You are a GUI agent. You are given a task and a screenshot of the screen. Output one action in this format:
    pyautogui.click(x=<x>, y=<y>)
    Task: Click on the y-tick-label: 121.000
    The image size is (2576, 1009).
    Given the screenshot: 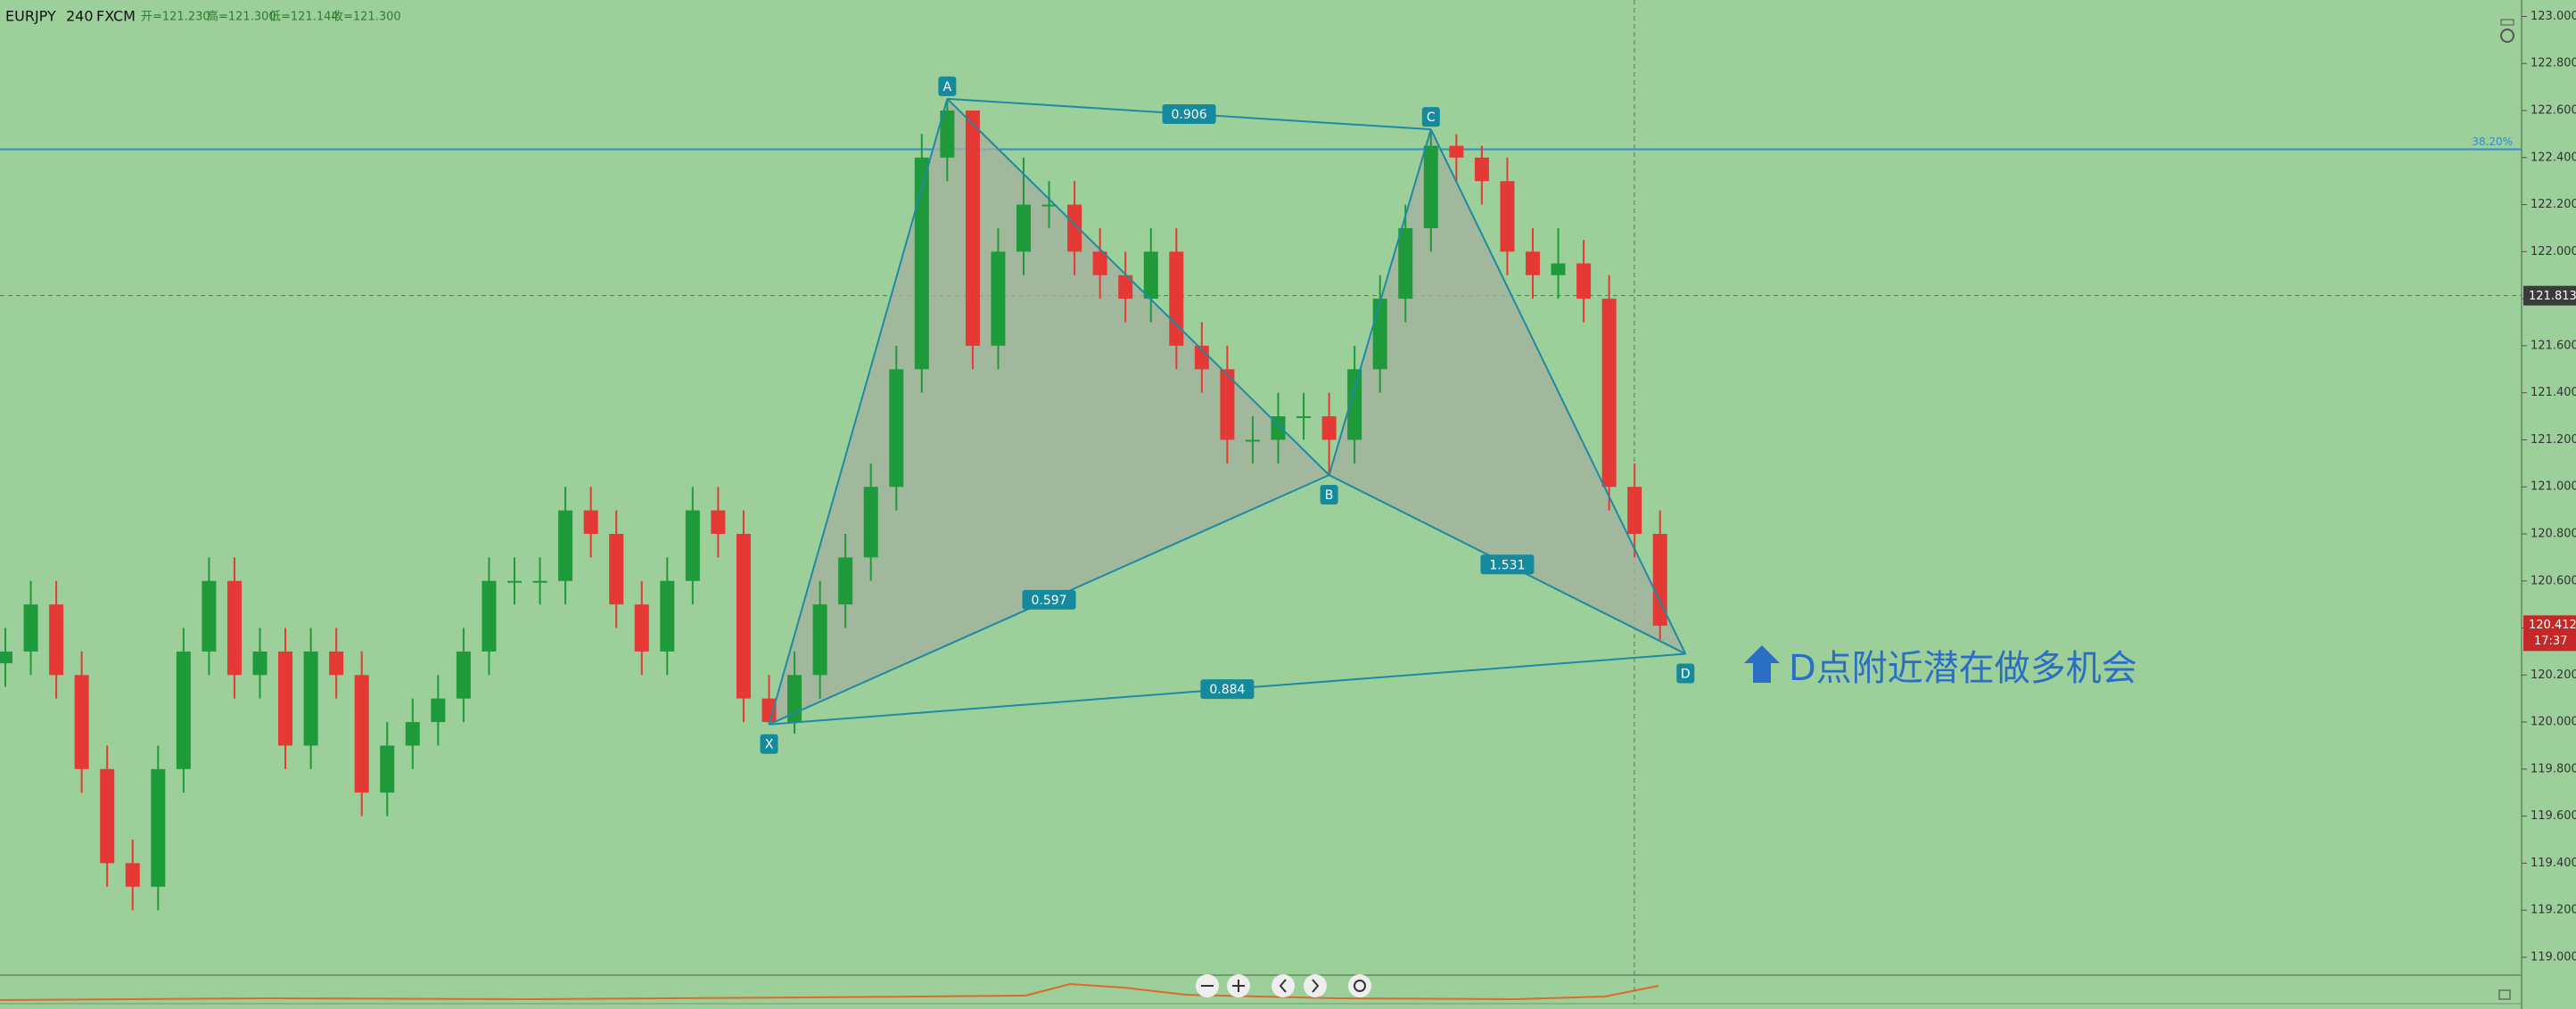 What is the action you would take?
    pyautogui.click(x=2553, y=487)
    